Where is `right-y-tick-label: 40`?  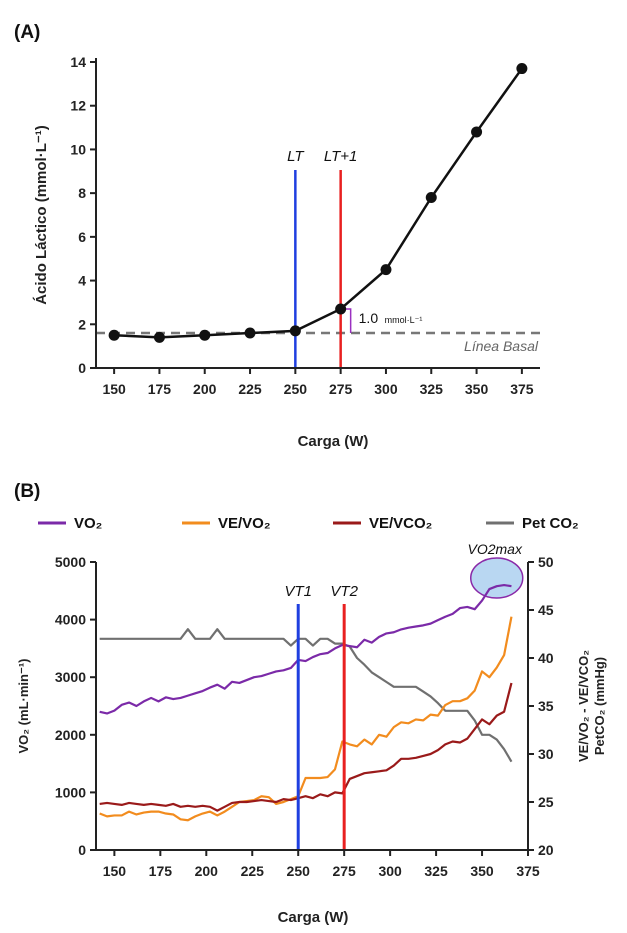
right-y-tick-label: 40 is located at coordinates (546, 658).